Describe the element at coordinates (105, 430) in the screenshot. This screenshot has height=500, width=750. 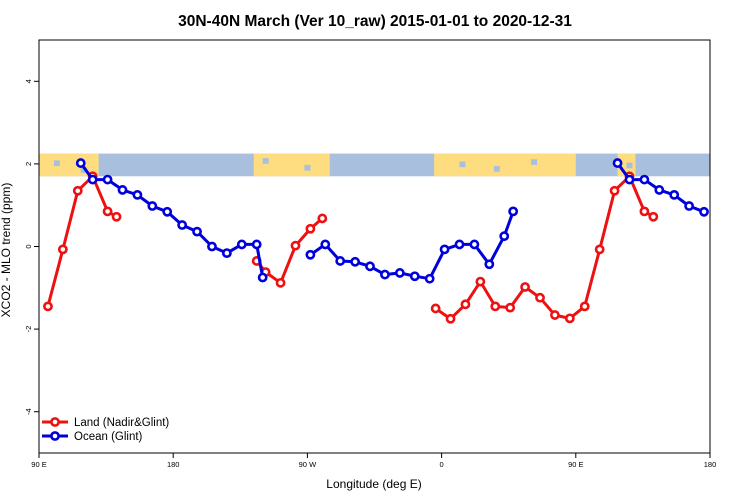
I see `legend: Land (Nadir&Glint) Ocean (Glint)` at that location.